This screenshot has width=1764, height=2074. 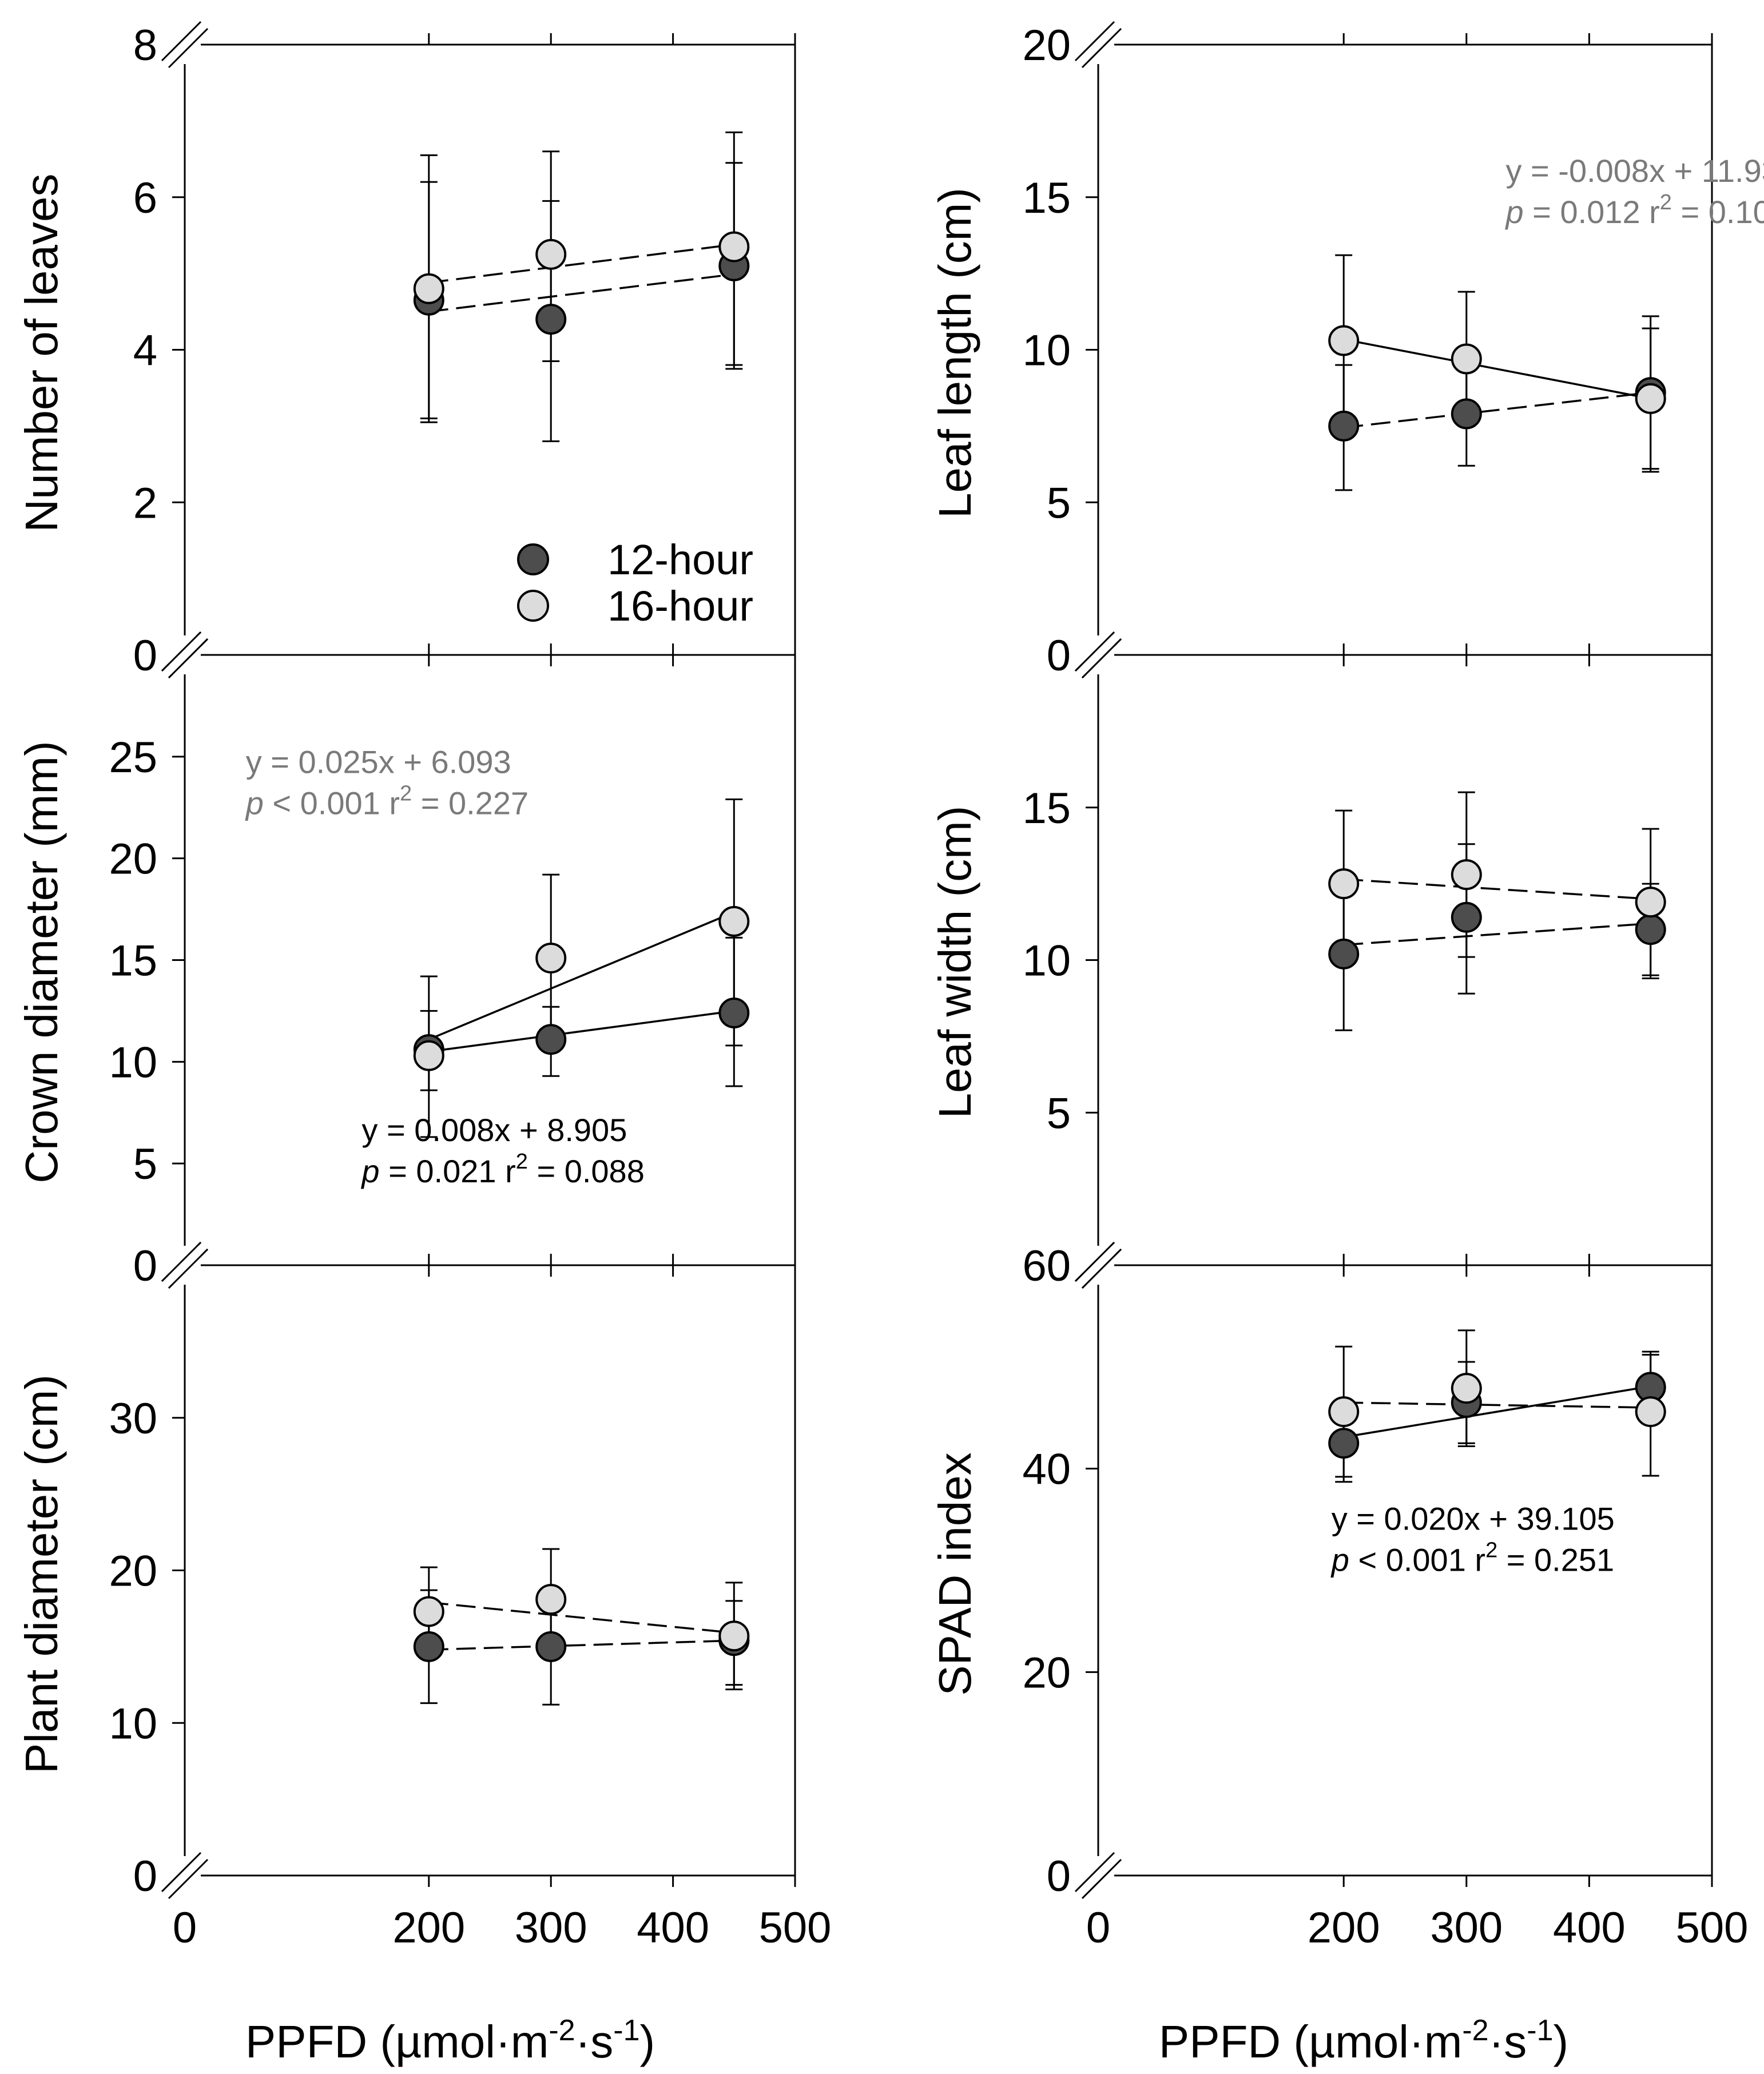 What do you see at coordinates (1098, 1875) in the screenshot?
I see `axis-break-mask-bottom` at bounding box center [1098, 1875].